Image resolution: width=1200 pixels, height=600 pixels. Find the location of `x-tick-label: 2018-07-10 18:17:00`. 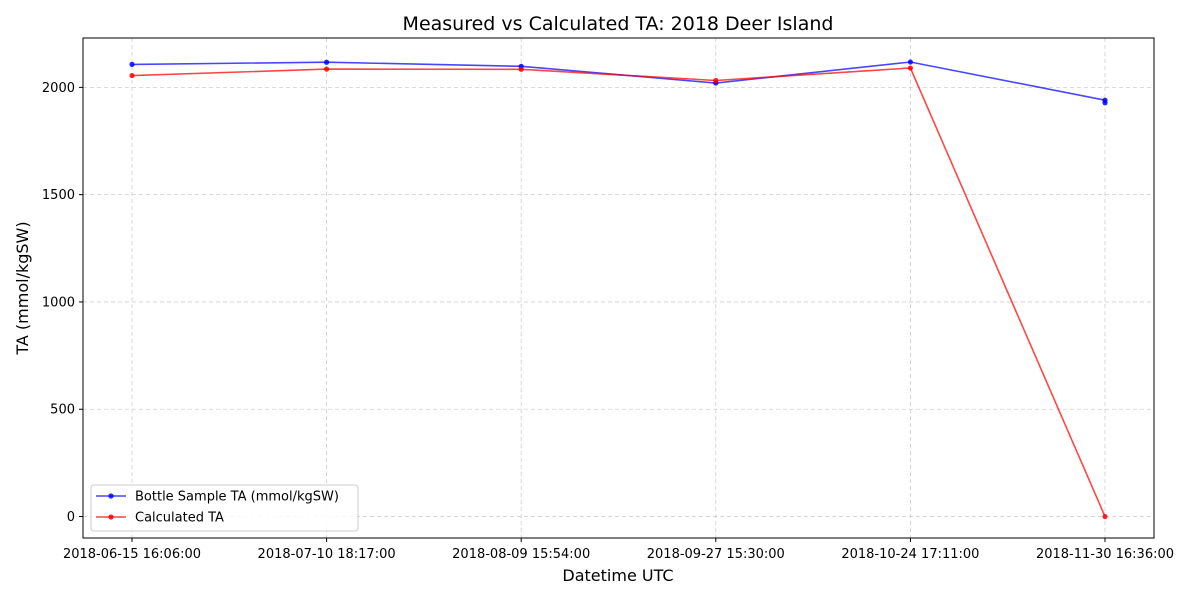

x-tick-label: 2018-07-10 18:17:00 is located at coordinates (327, 554).